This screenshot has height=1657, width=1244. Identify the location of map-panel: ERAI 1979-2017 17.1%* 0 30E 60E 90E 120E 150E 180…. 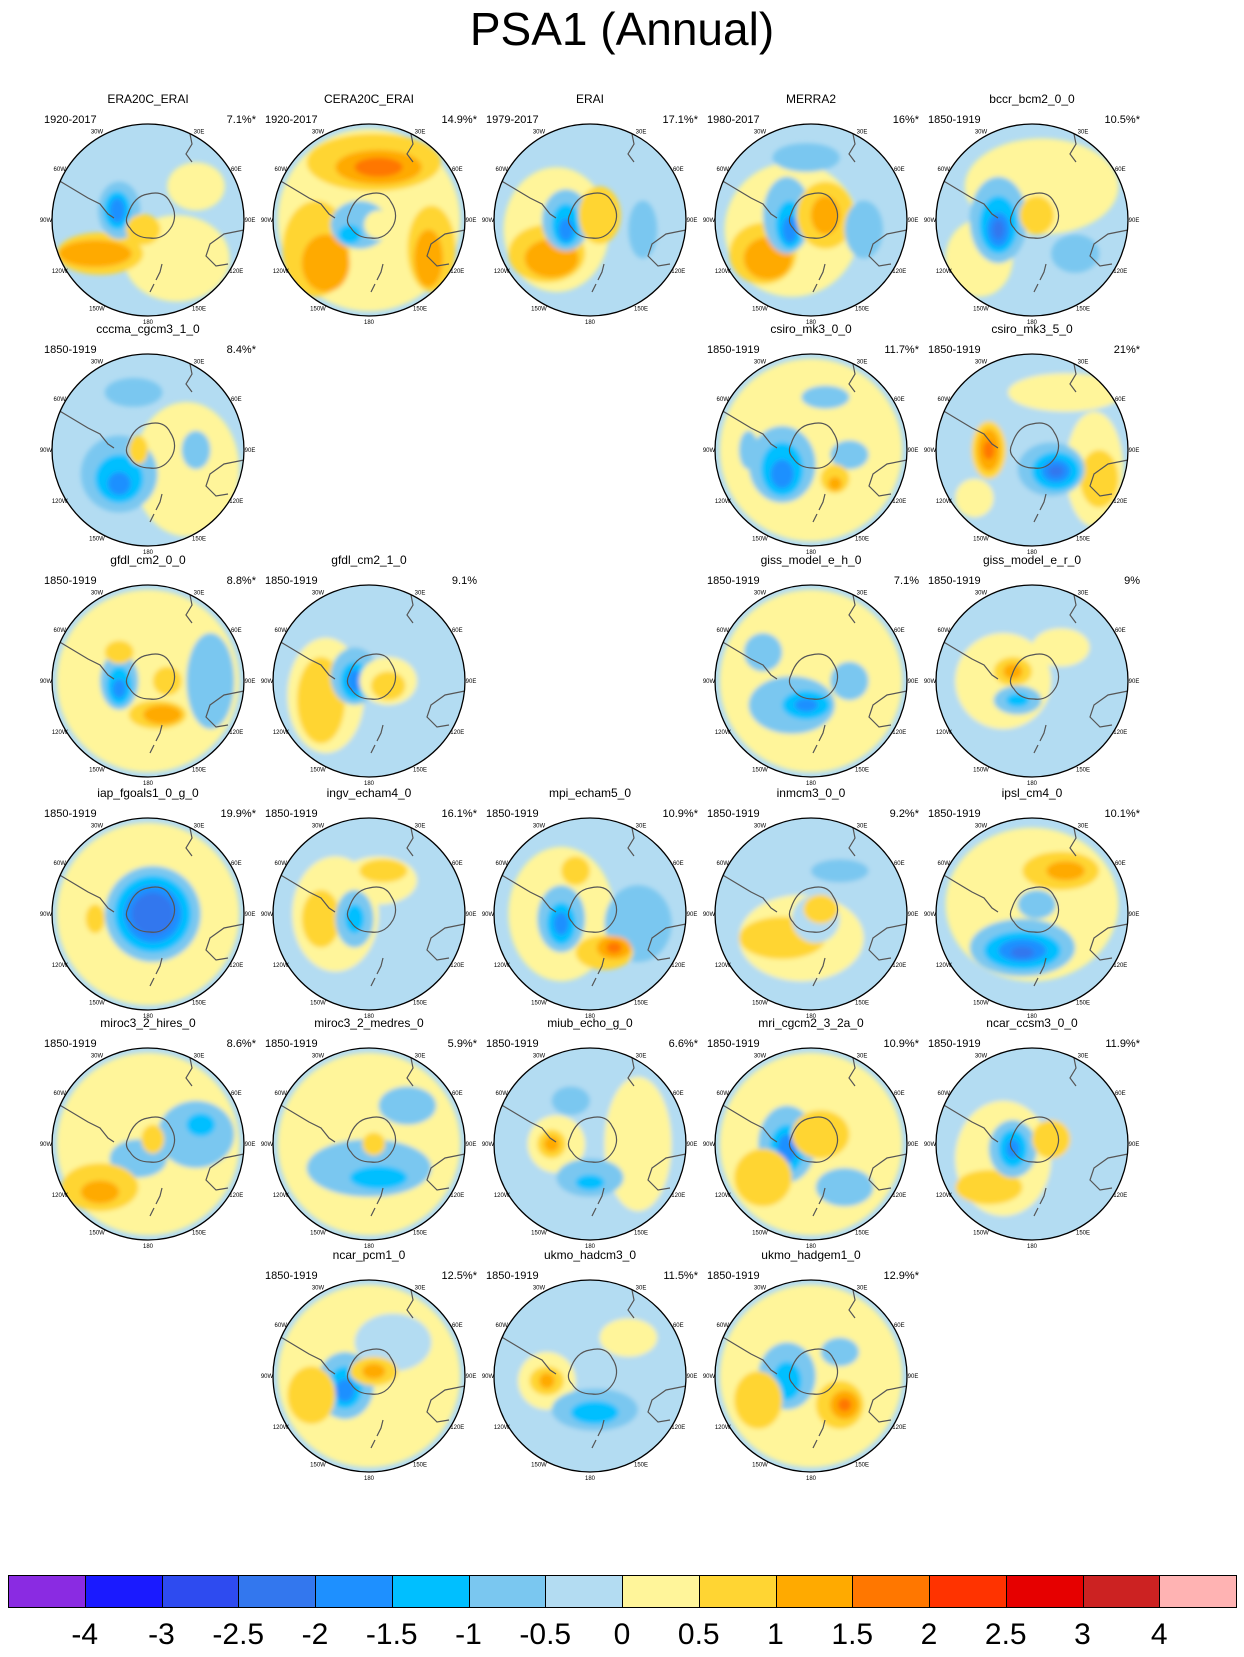
(590, 212).